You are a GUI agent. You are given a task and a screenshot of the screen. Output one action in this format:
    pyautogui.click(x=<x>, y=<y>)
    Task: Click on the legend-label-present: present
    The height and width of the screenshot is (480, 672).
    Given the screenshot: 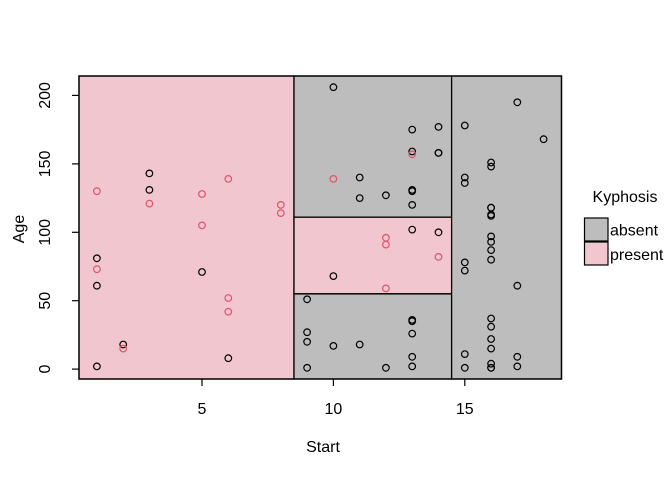 What is the action you would take?
    pyautogui.click(x=637, y=255)
    